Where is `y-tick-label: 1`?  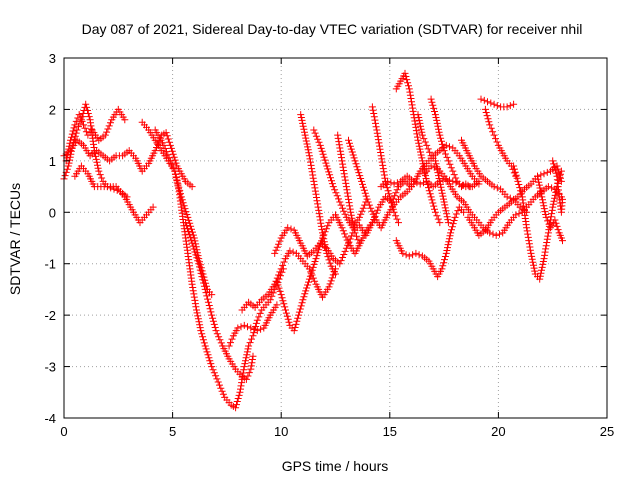
y-tick-label: 1 is located at coordinates (52, 161).